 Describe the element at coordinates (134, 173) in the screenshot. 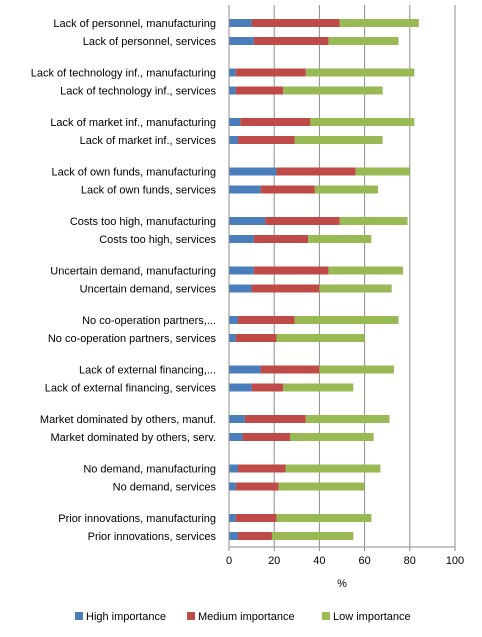

I see `category-label: Lack of own funds, manufacturing` at that location.